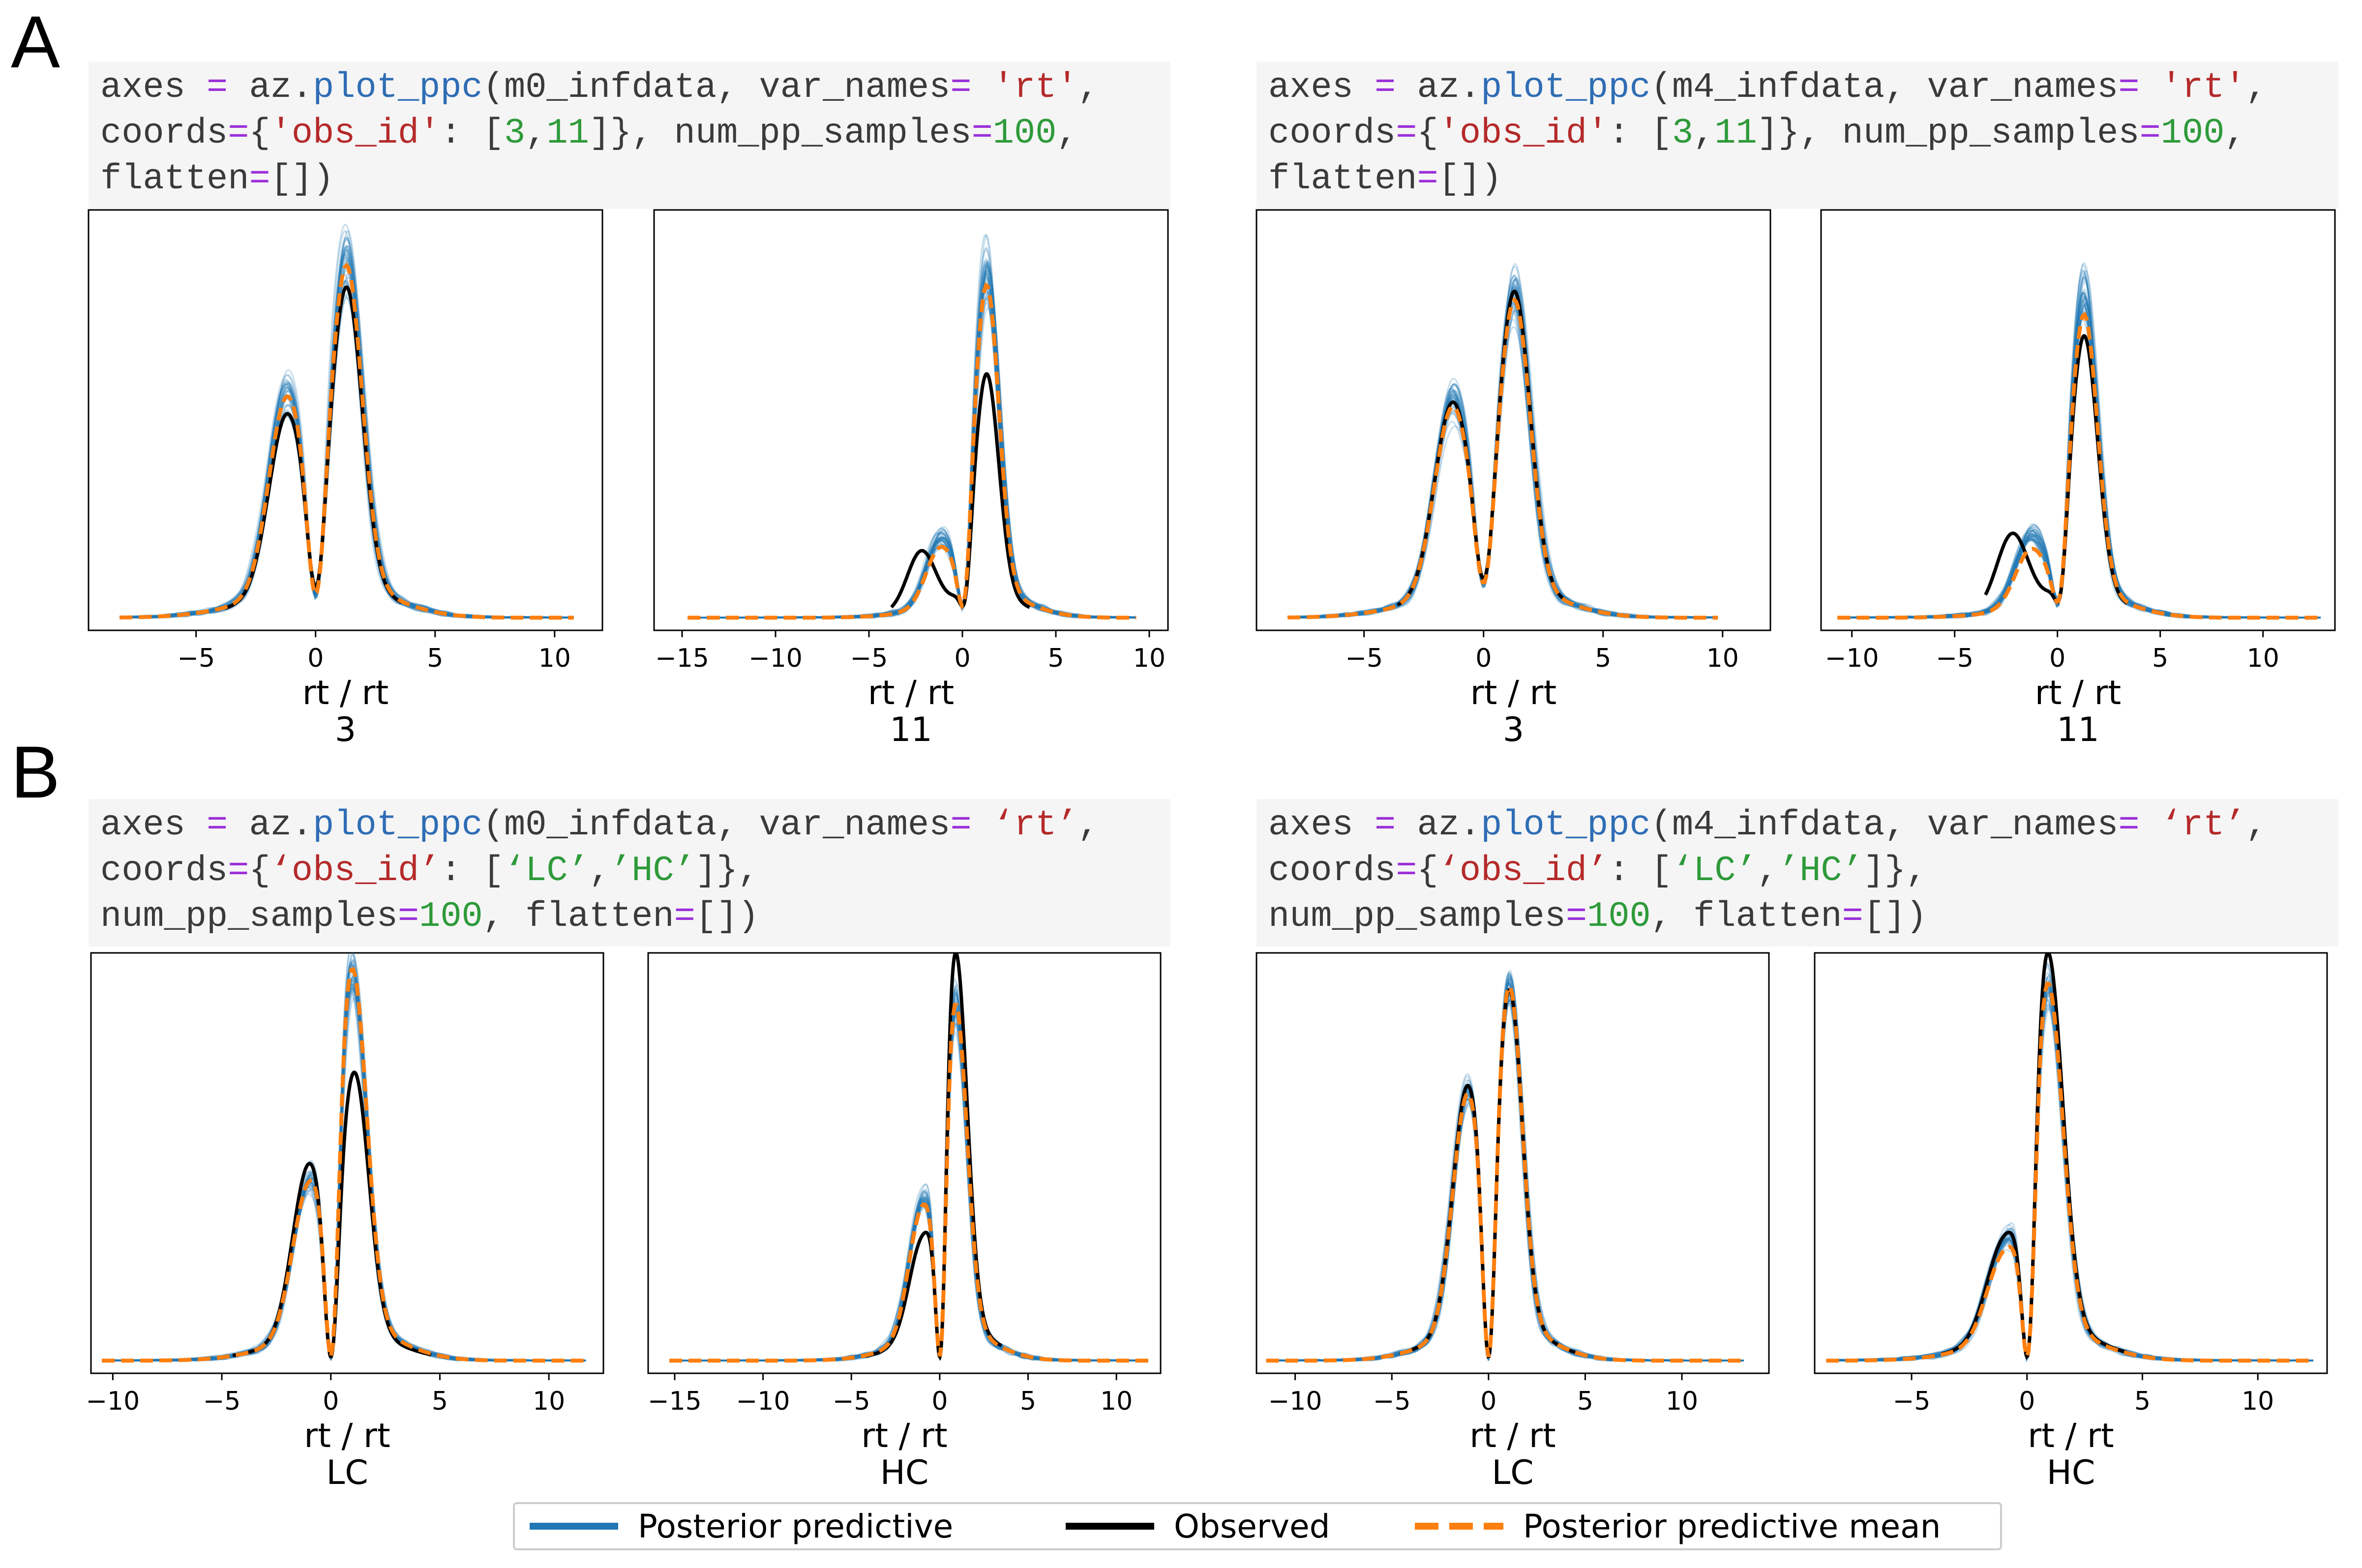  What do you see at coordinates (2071, 1472) in the screenshot?
I see `subplot-coord-label: HC` at bounding box center [2071, 1472].